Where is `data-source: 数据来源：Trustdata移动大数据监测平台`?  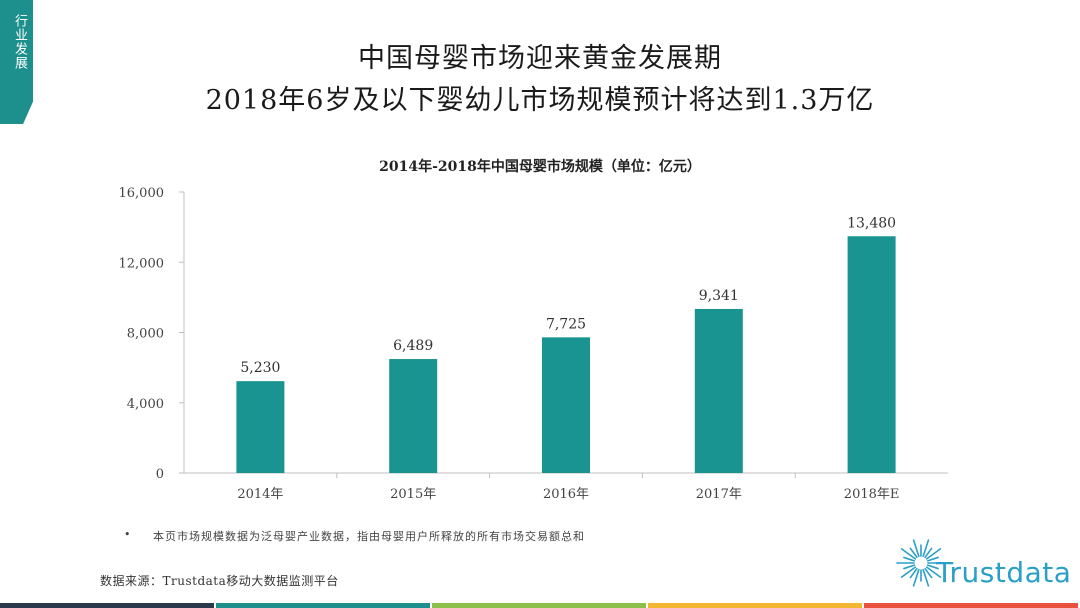
data-source: 数据来源：Trustdata移动大数据监测平台 is located at coordinates (219, 581).